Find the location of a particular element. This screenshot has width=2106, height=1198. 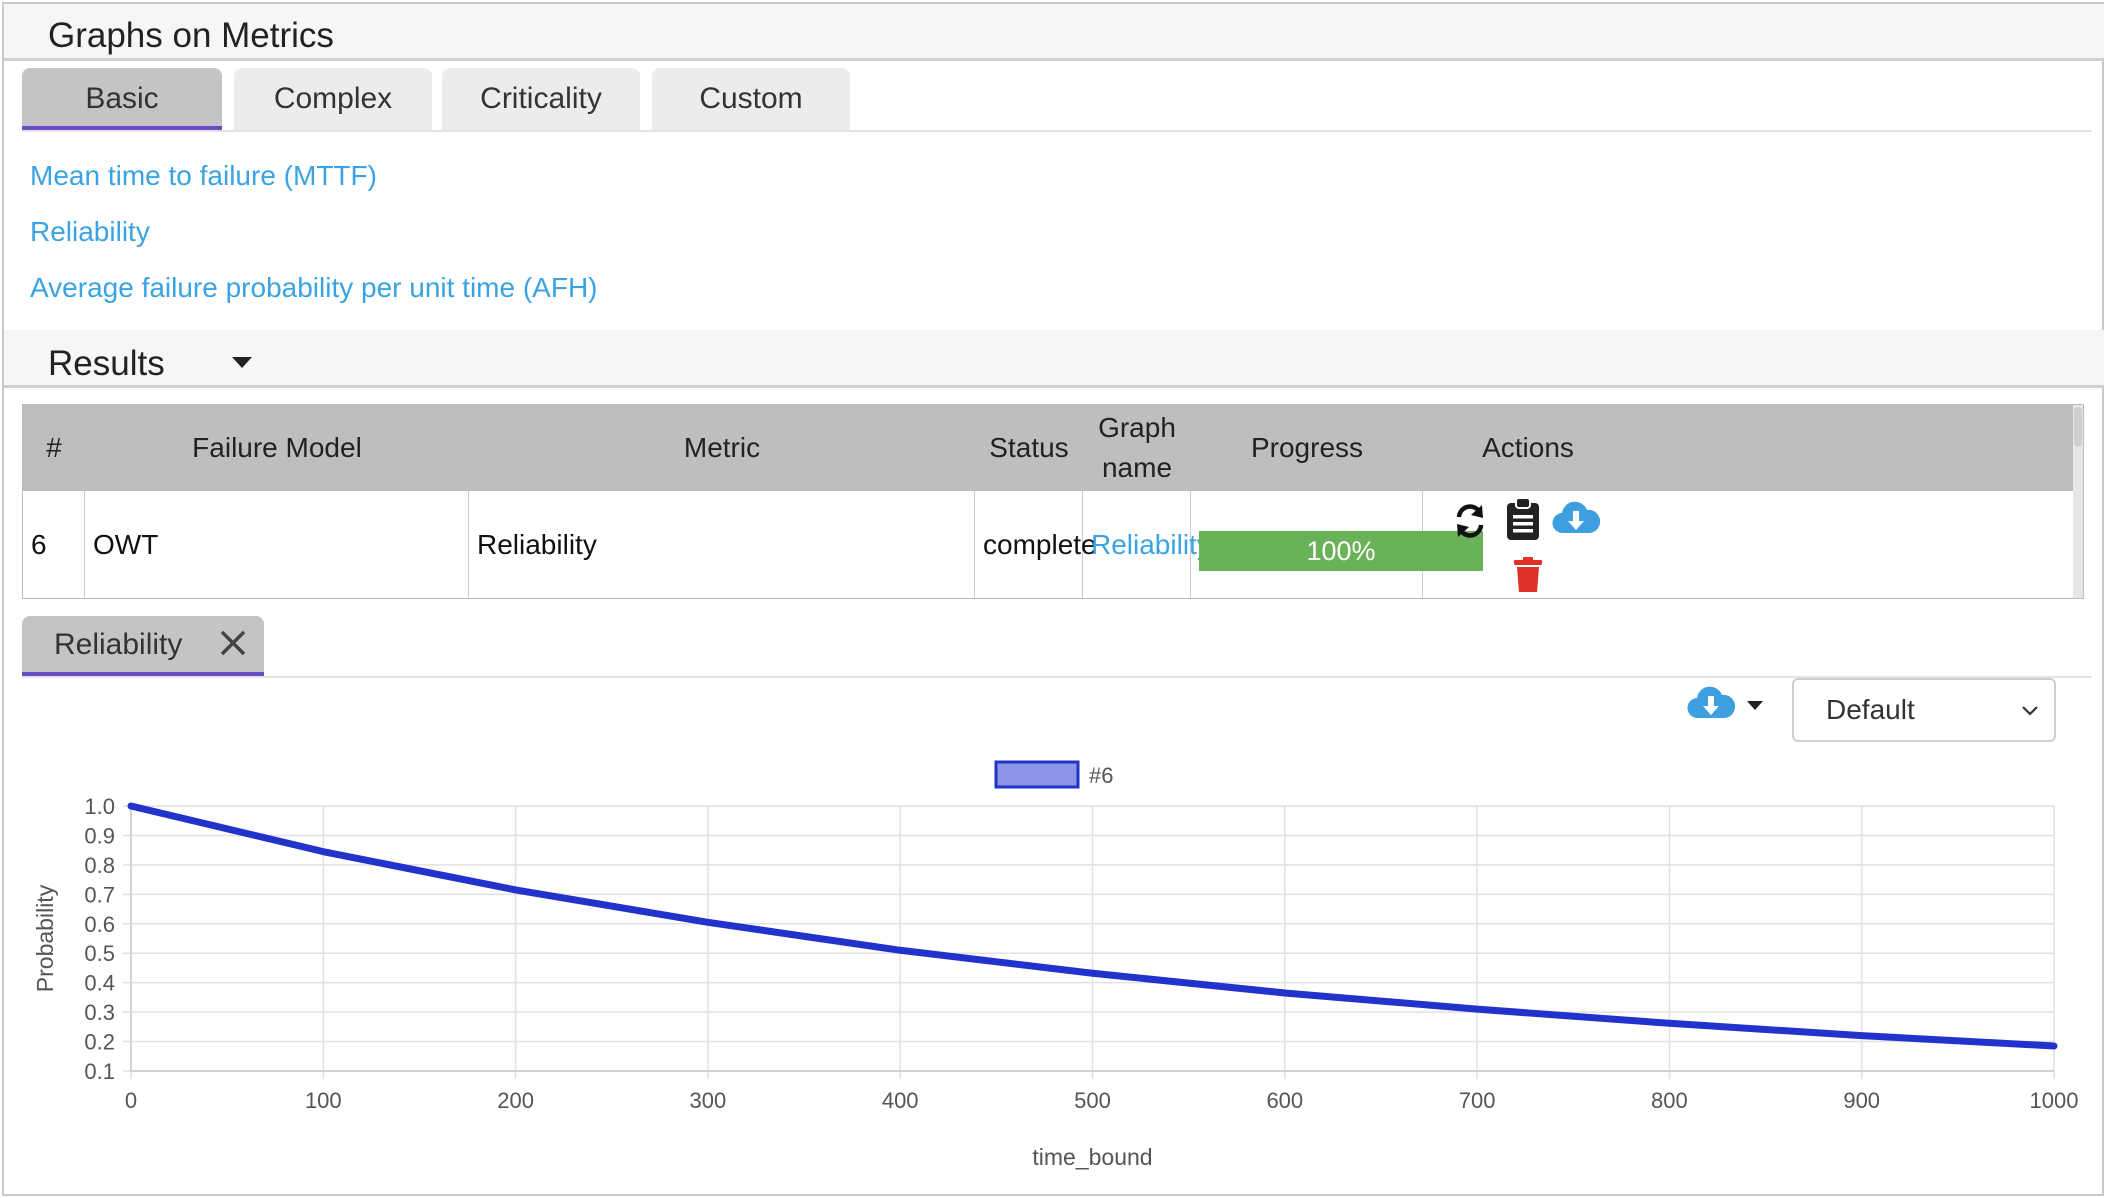

x-tick-label: 500 is located at coordinates (1092, 1100).